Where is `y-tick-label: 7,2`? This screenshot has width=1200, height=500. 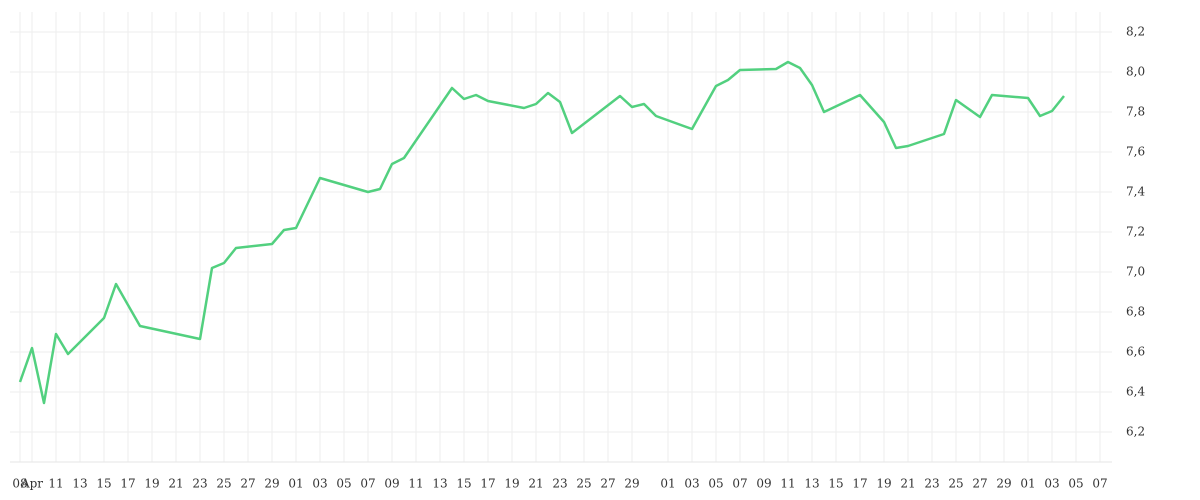
y-tick-label: 7,2 is located at coordinates (1135, 232).